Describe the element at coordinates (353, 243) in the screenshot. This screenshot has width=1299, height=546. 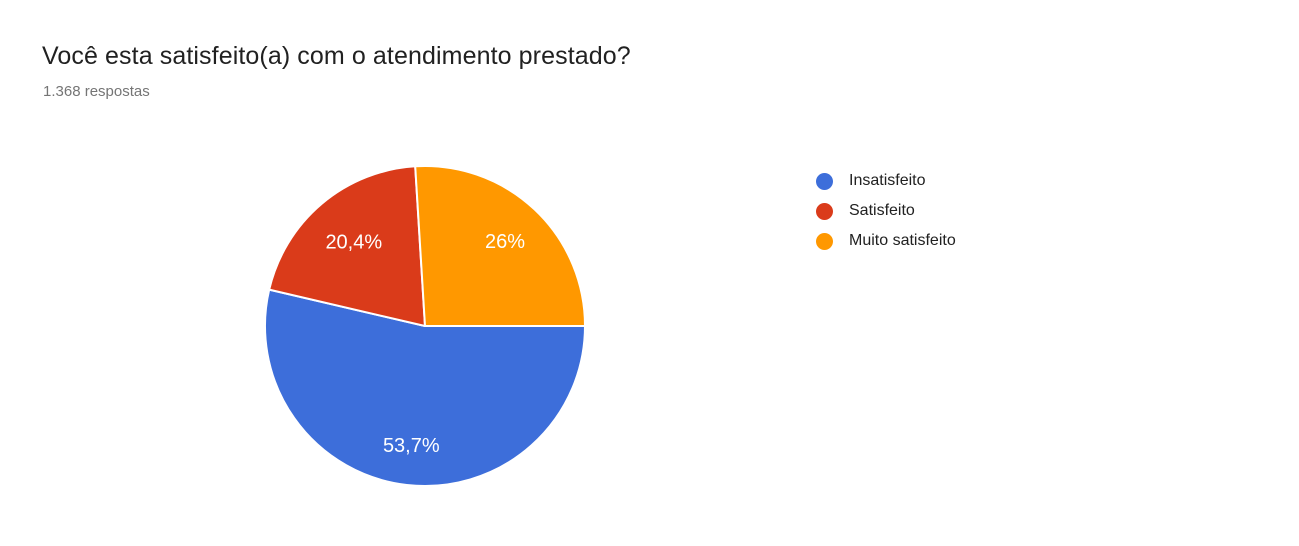
I see `slice-label-satisfeito: 20,4%` at that location.